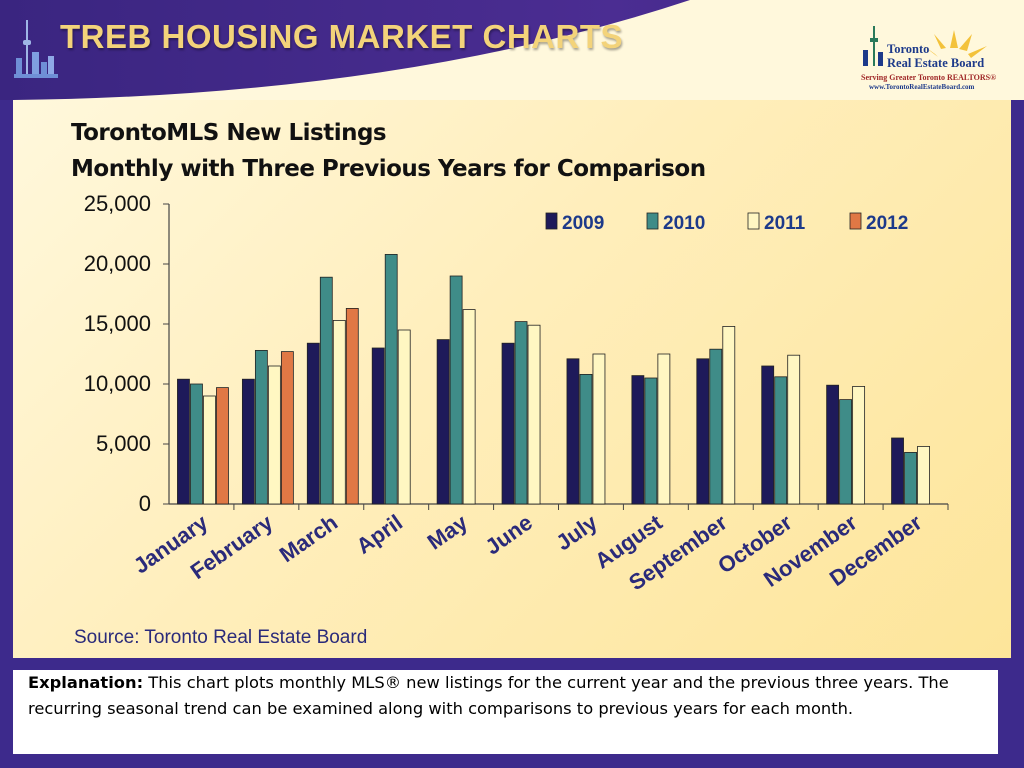 This screenshot has height=768, width=1024. What do you see at coordinates (716, 426) in the screenshot?
I see `bar-2010-september` at bounding box center [716, 426].